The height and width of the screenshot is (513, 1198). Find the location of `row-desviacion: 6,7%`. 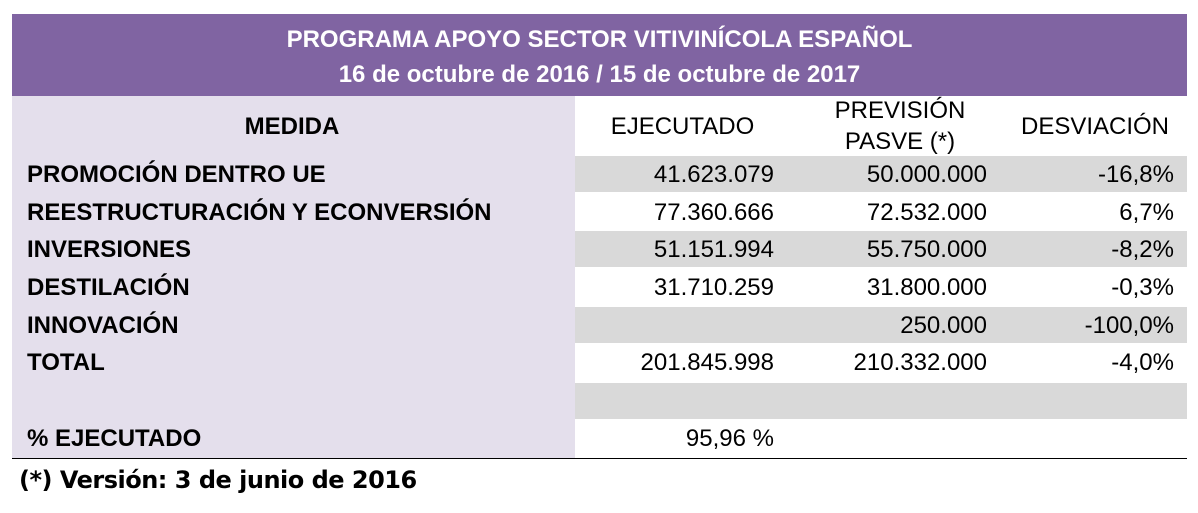

row-desviacion: 6,7% is located at coordinates (1146, 212).